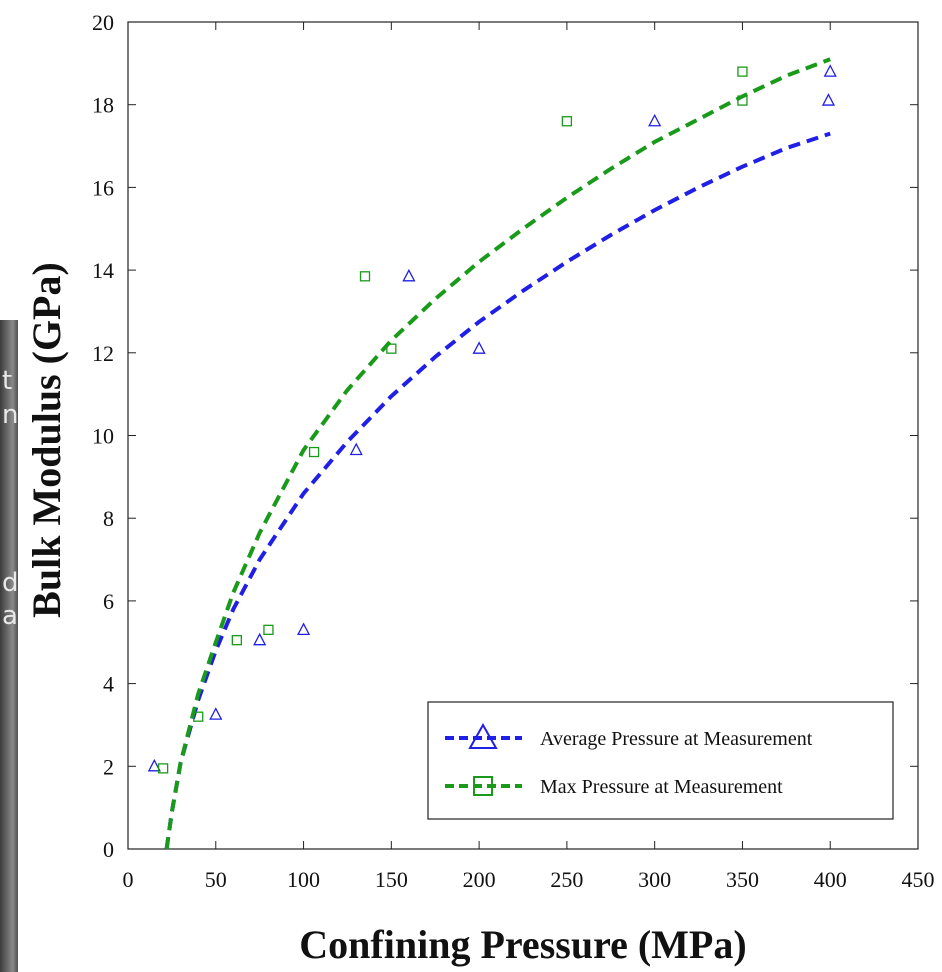 The height and width of the screenshot is (972, 942). What do you see at coordinates (303, 879) in the screenshot?
I see `x-tick-label: 100` at bounding box center [303, 879].